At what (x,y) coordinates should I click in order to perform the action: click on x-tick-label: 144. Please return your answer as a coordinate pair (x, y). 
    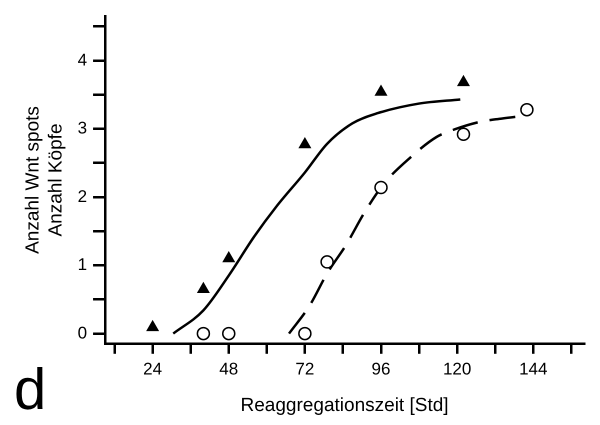
    Looking at the image, I should click on (533, 369).